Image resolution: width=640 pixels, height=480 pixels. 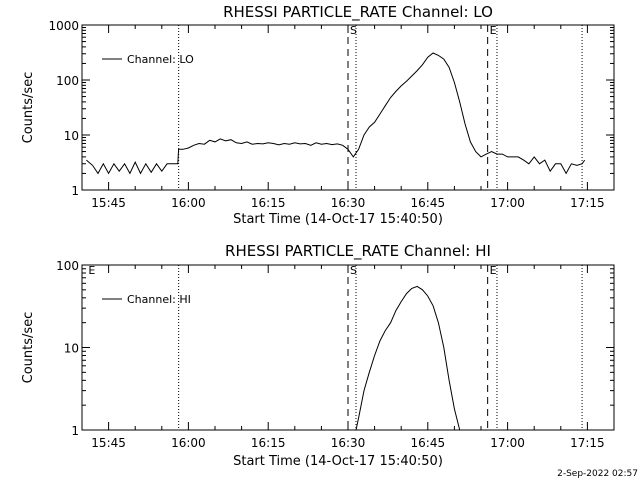 What do you see at coordinates (160, 59) in the screenshot?
I see `legend-label: Channel: LO` at bounding box center [160, 59].